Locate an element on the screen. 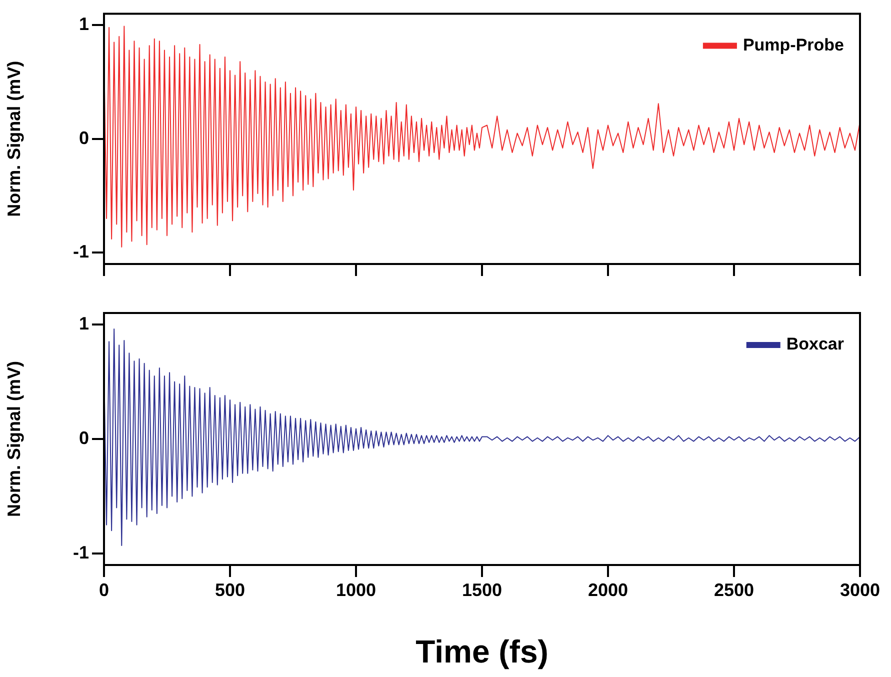 The width and height of the screenshot is (891, 677). x-tick-label: 2000 is located at coordinates (608, 590).